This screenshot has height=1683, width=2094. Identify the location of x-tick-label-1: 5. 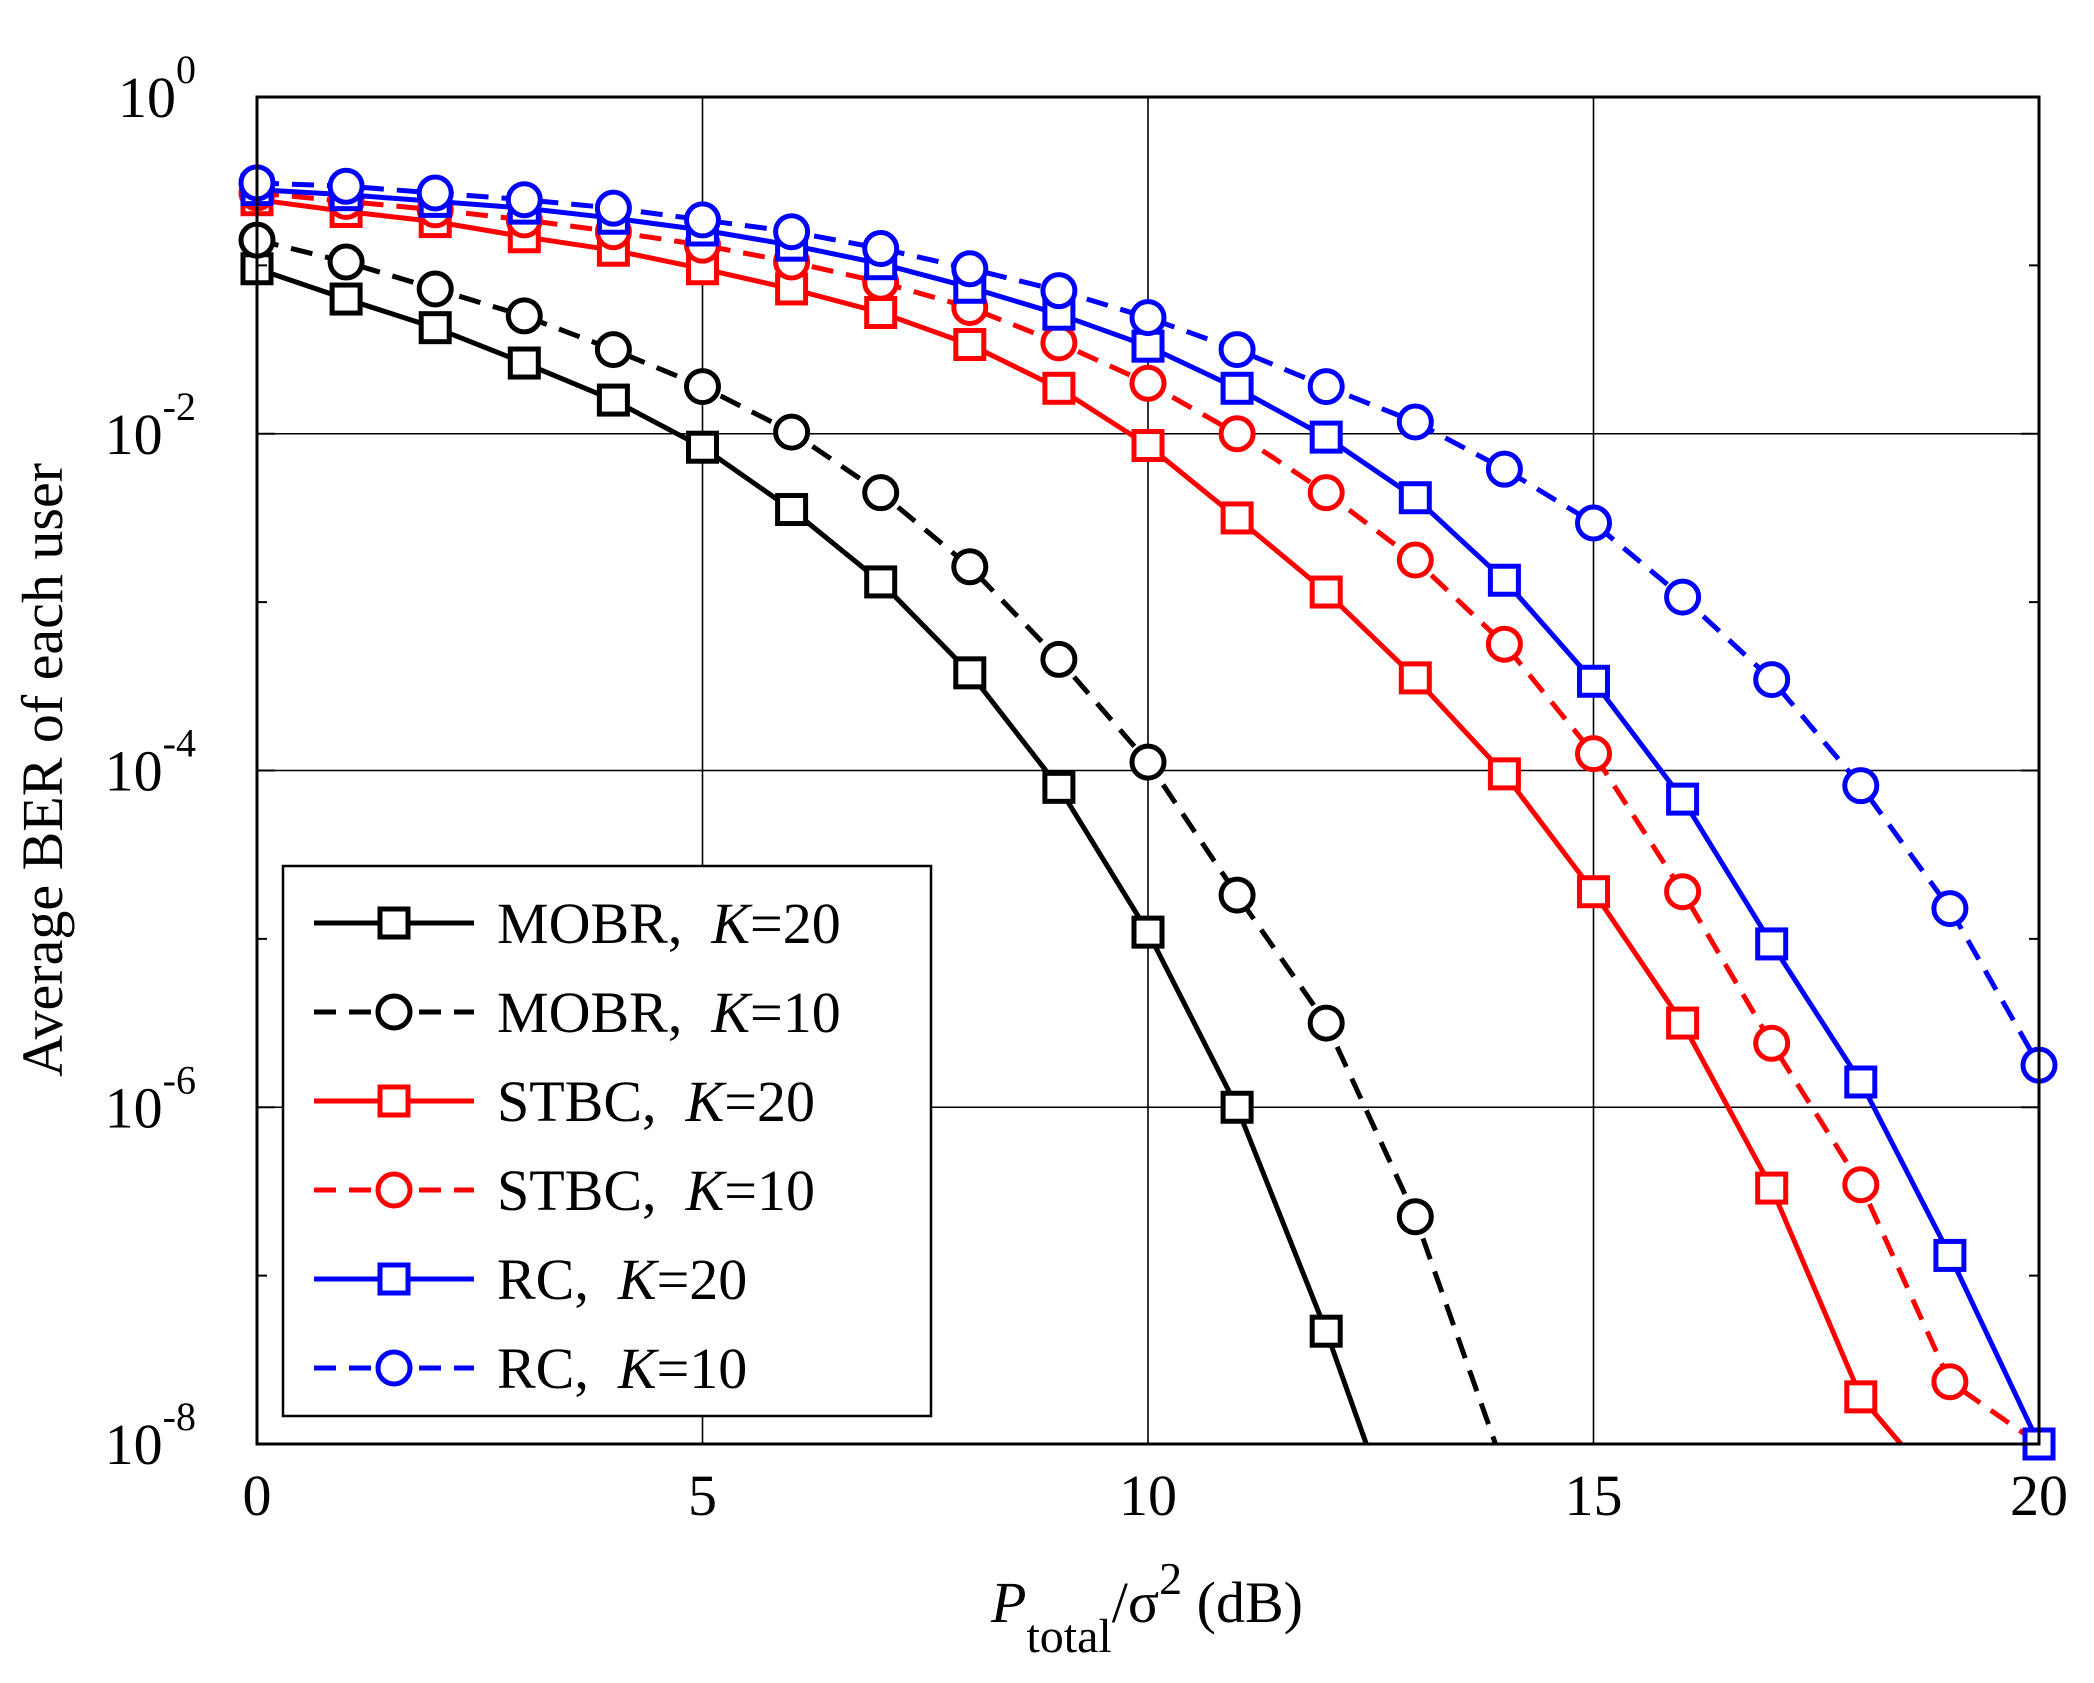
(702, 1495).